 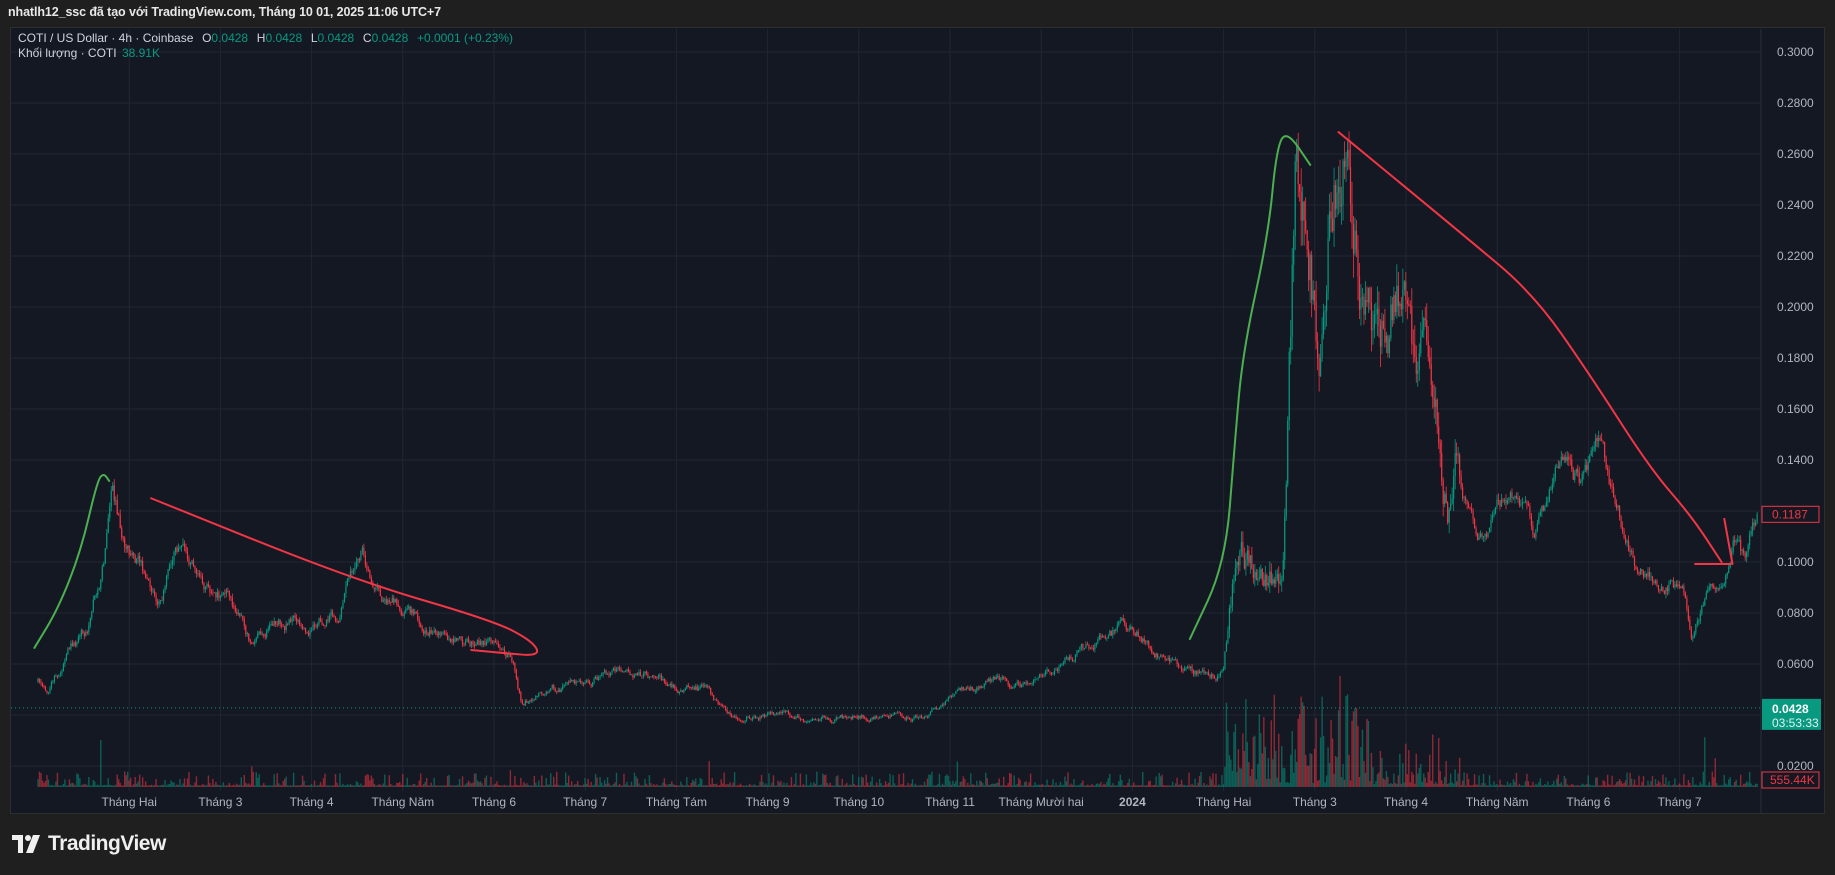 What do you see at coordinates (1588, 802) in the screenshot?
I see `time-tick-label: Tháng 6` at bounding box center [1588, 802].